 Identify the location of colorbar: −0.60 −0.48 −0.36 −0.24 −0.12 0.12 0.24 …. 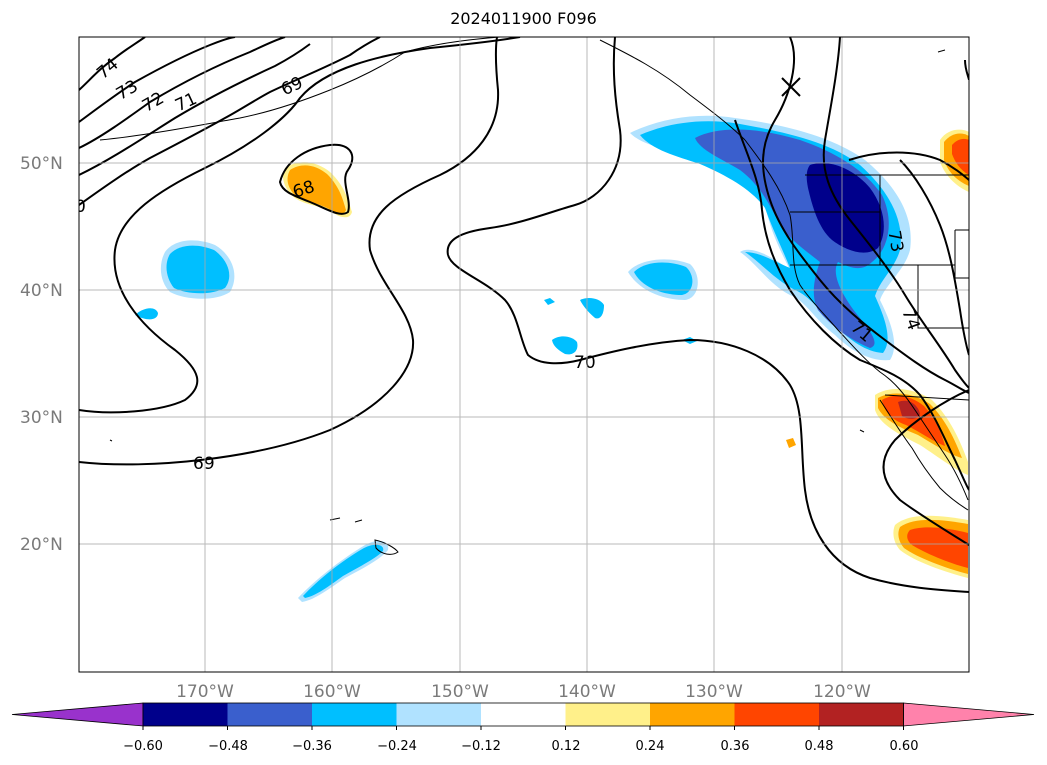
(523, 728).